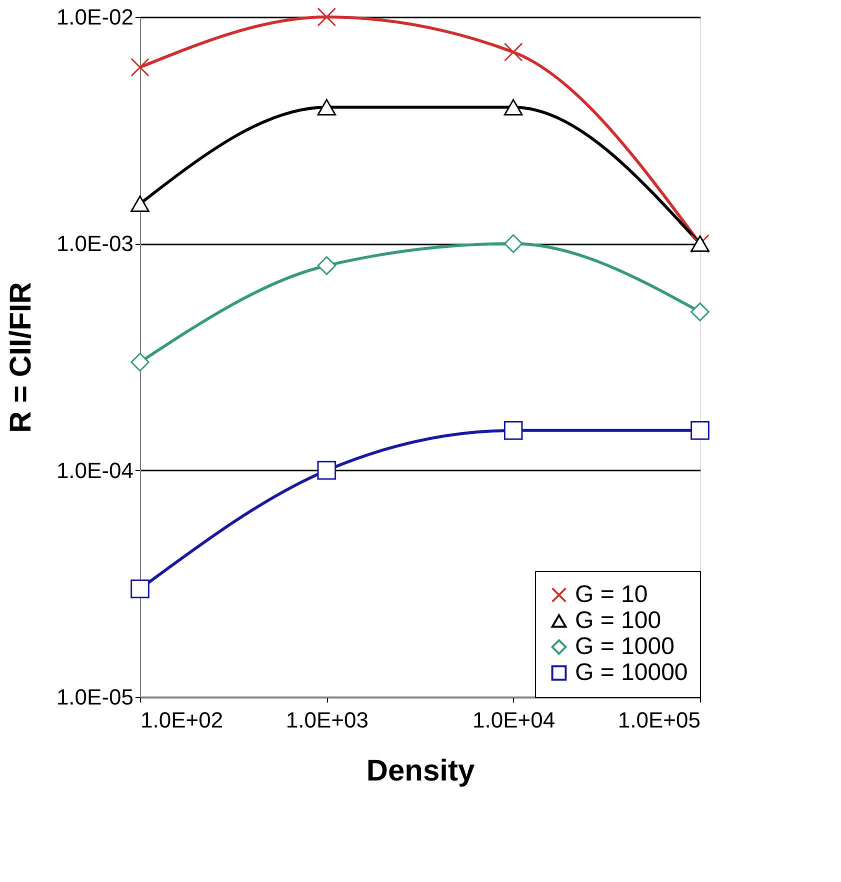 The image size is (841, 882). I want to click on legend-label: G = 10000, so click(631, 672).